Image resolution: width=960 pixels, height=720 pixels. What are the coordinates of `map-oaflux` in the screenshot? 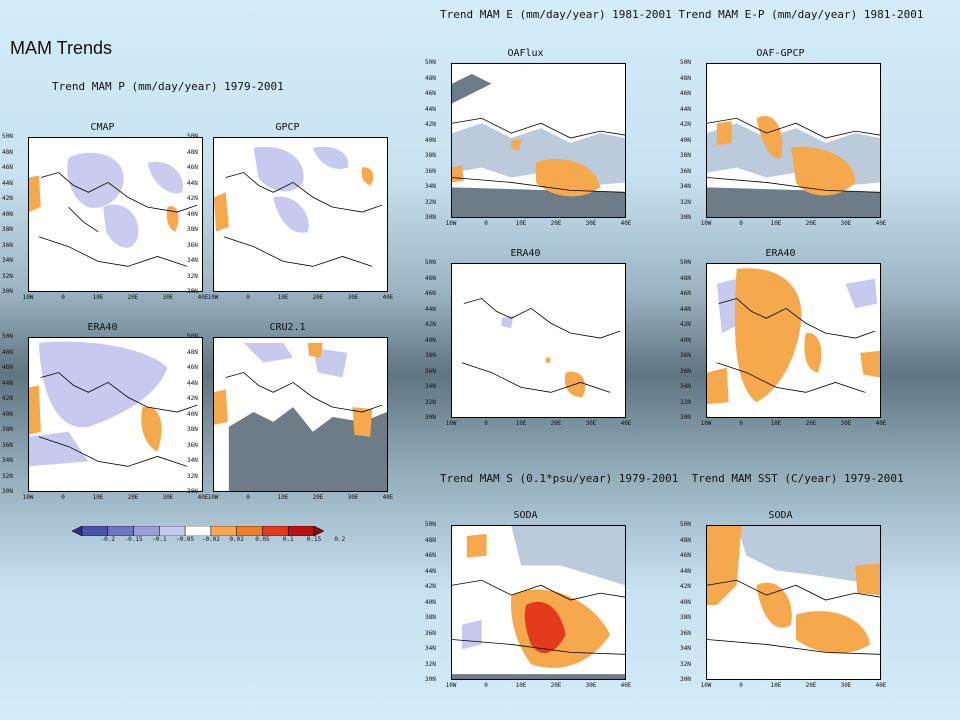 It's located at (538, 140).